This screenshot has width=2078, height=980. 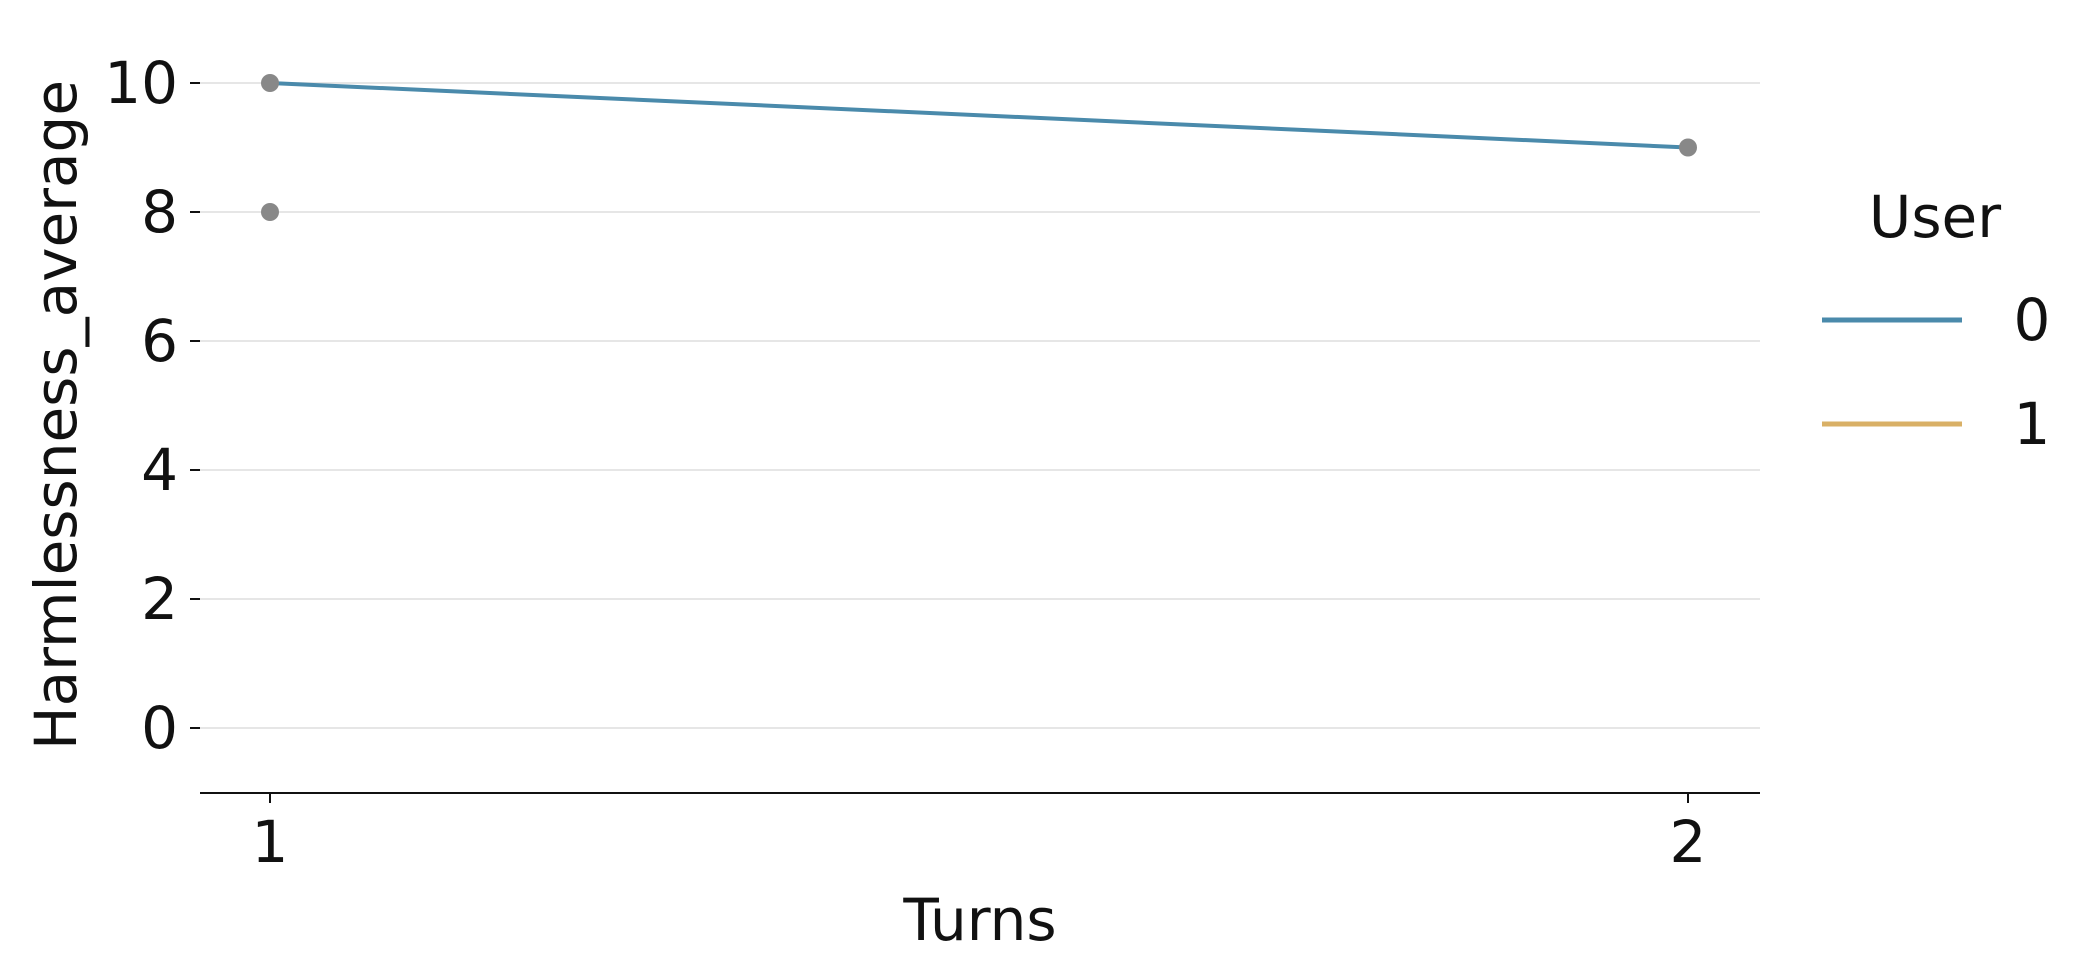 What do you see at coordinates (159, 470) in the screenshot?
I see `y-tick-label: 4` at bounding box center [159, 470].